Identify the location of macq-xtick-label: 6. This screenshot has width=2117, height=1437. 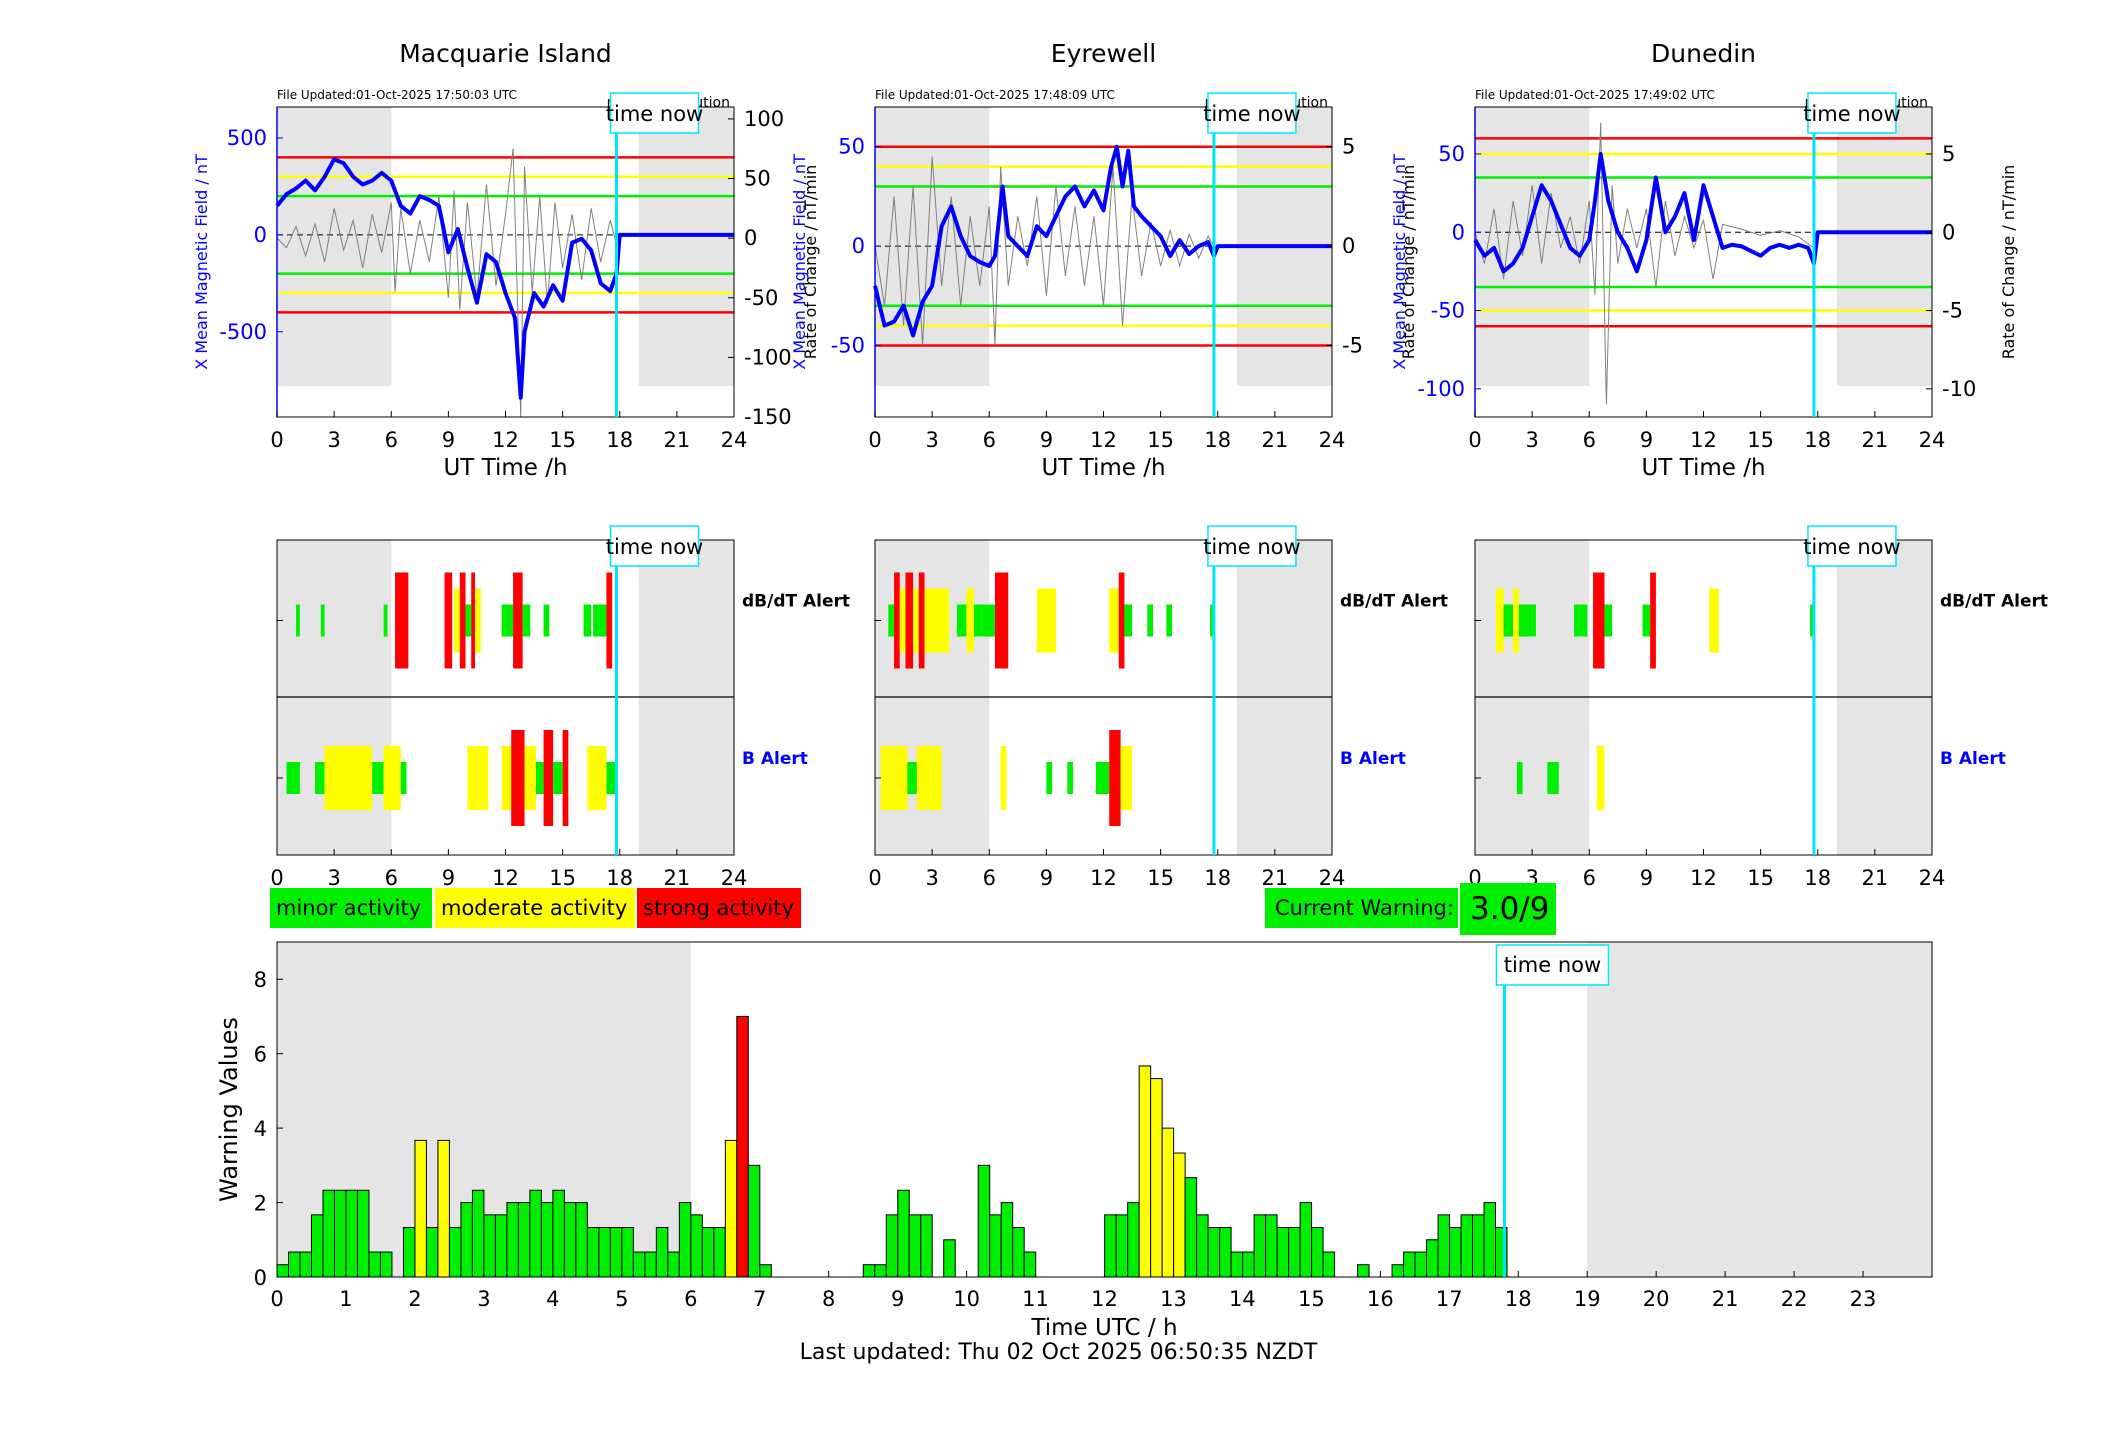
(391, 440).